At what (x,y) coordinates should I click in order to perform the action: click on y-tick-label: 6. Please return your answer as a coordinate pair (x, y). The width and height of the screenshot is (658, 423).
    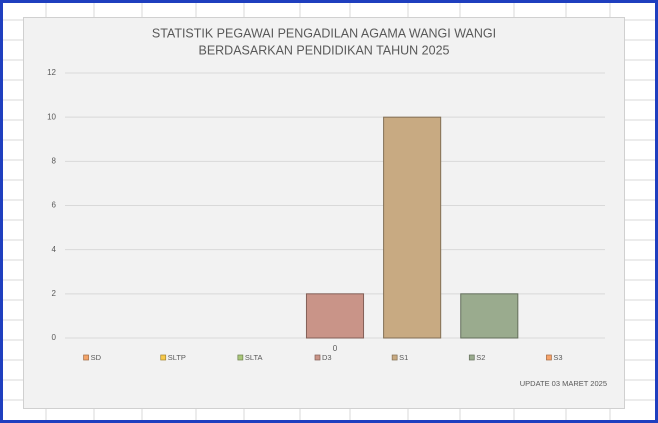
    Looking at the image, I should click on (54, 205).